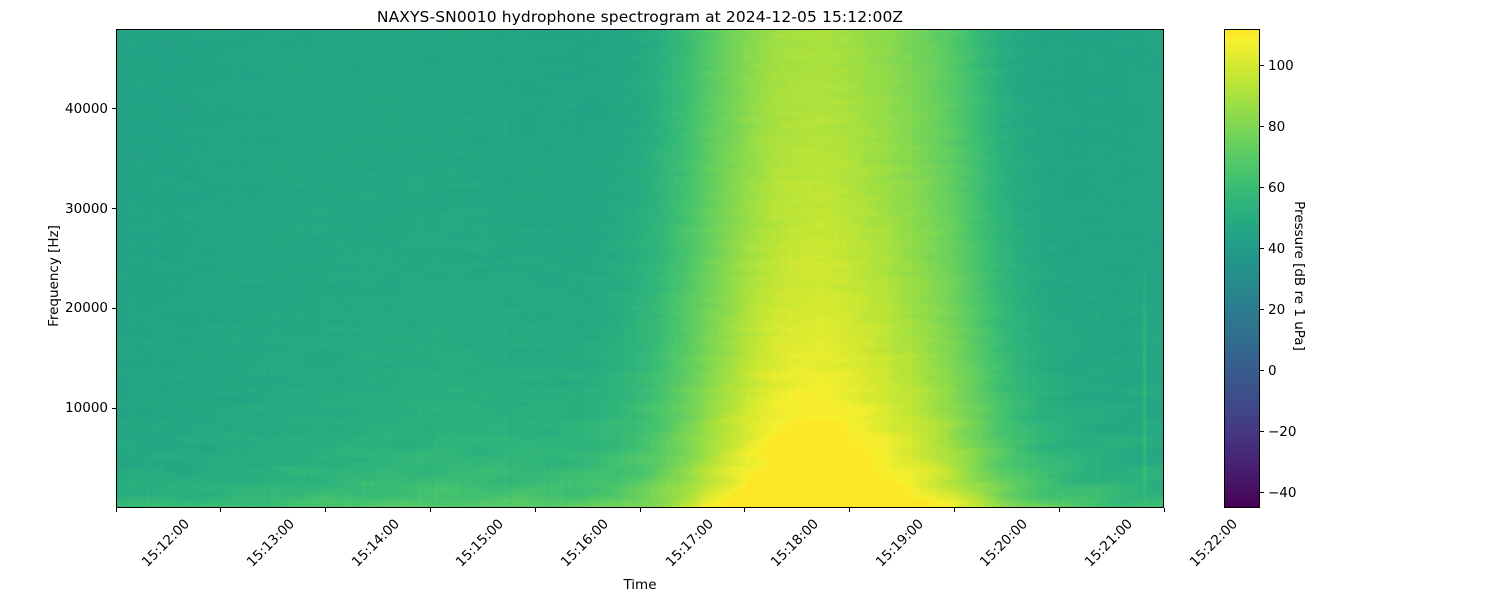  I want to click on colorbar-tick-label: −20, so click(1282, 431).